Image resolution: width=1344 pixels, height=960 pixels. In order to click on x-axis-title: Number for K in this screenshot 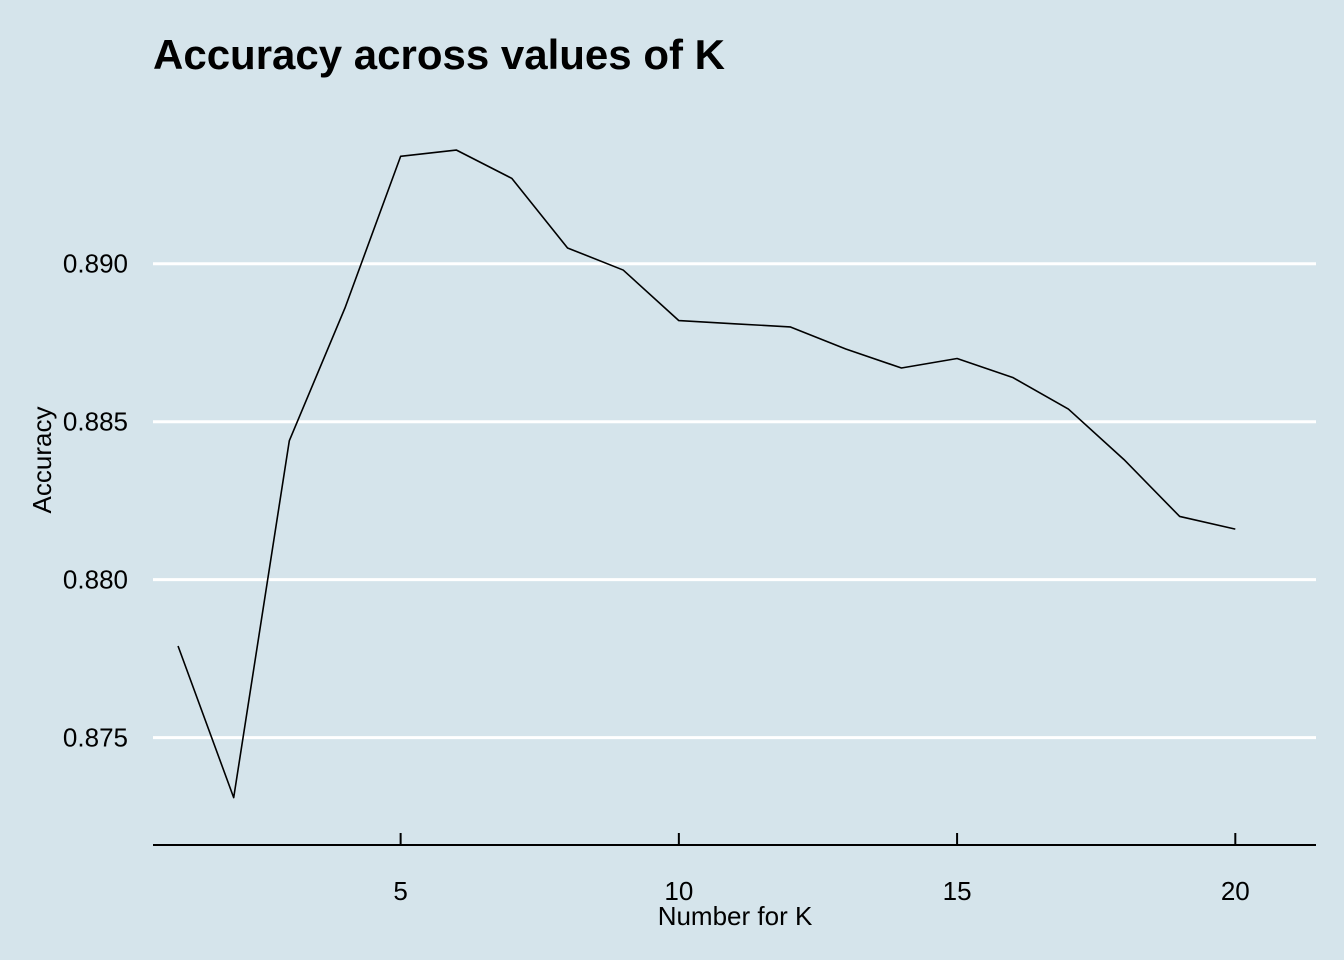, I will do `click(735, 916)`.